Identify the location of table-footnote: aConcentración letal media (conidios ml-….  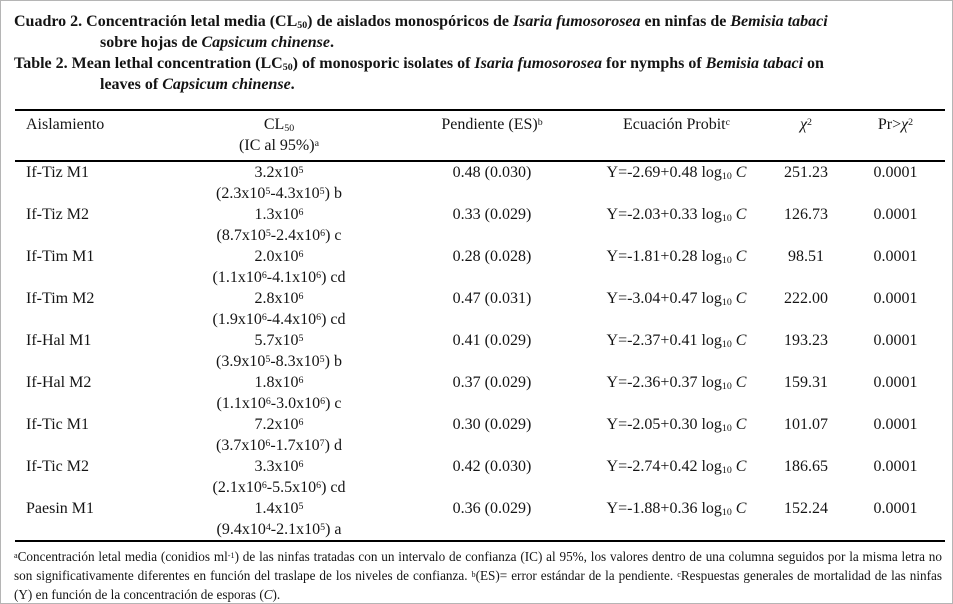
(478, 575).